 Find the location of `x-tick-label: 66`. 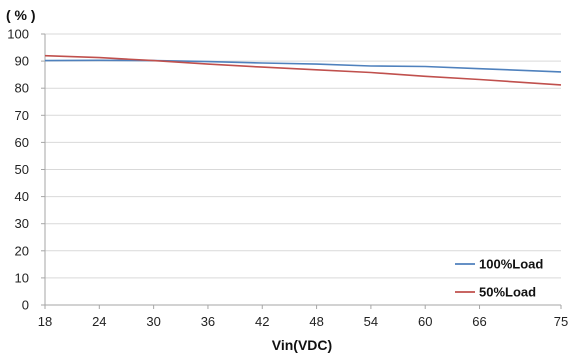

x-tick-label: 66 is located at coordinates (479, 321).